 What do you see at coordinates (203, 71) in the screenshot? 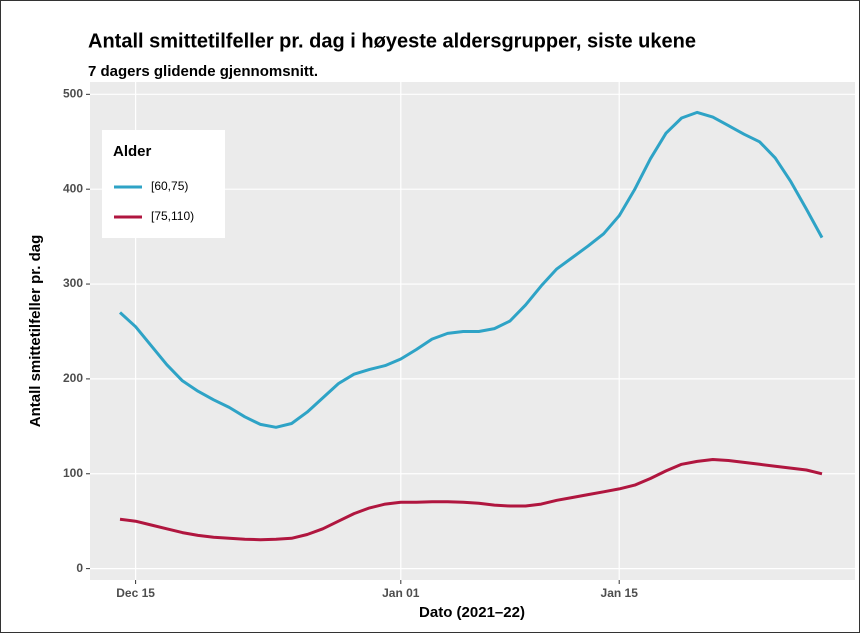
I see `chart-subtitle: 7 dagers glidende gjennomsnitt.` at bounding box center [203, 71].